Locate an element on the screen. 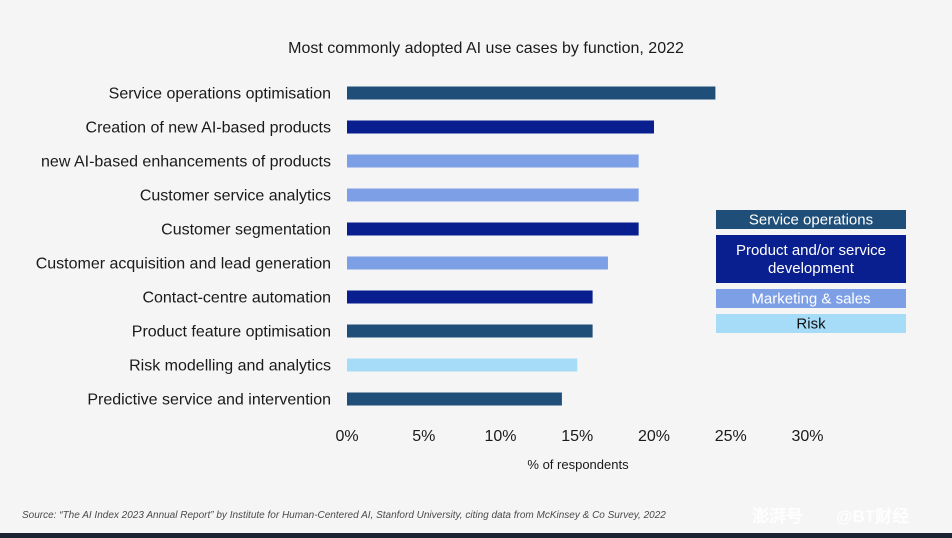 The height and width of the screenshot is (538, 952). legend-label: Marketing & sales is located at coordinates (810, 299).